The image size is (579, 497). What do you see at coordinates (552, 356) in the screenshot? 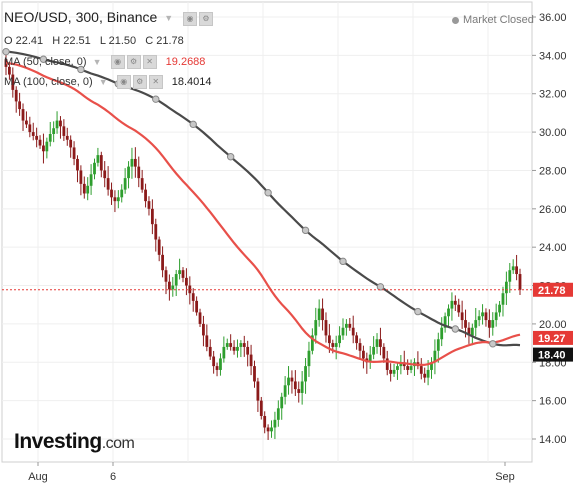
I see `price-badge-label: 18.40` at bounding box center [552, 356].